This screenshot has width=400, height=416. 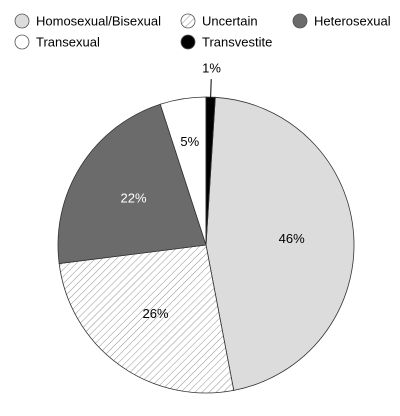 I want to click on slice-label: 5%, so click(x=189, y=141).